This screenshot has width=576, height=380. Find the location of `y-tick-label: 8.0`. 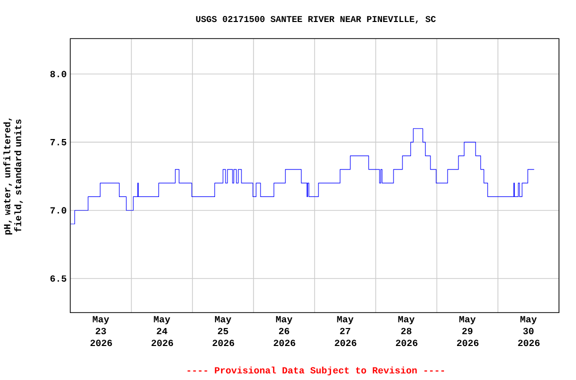

y-tick-label: 8.0 is located at coordinates (58, 74).